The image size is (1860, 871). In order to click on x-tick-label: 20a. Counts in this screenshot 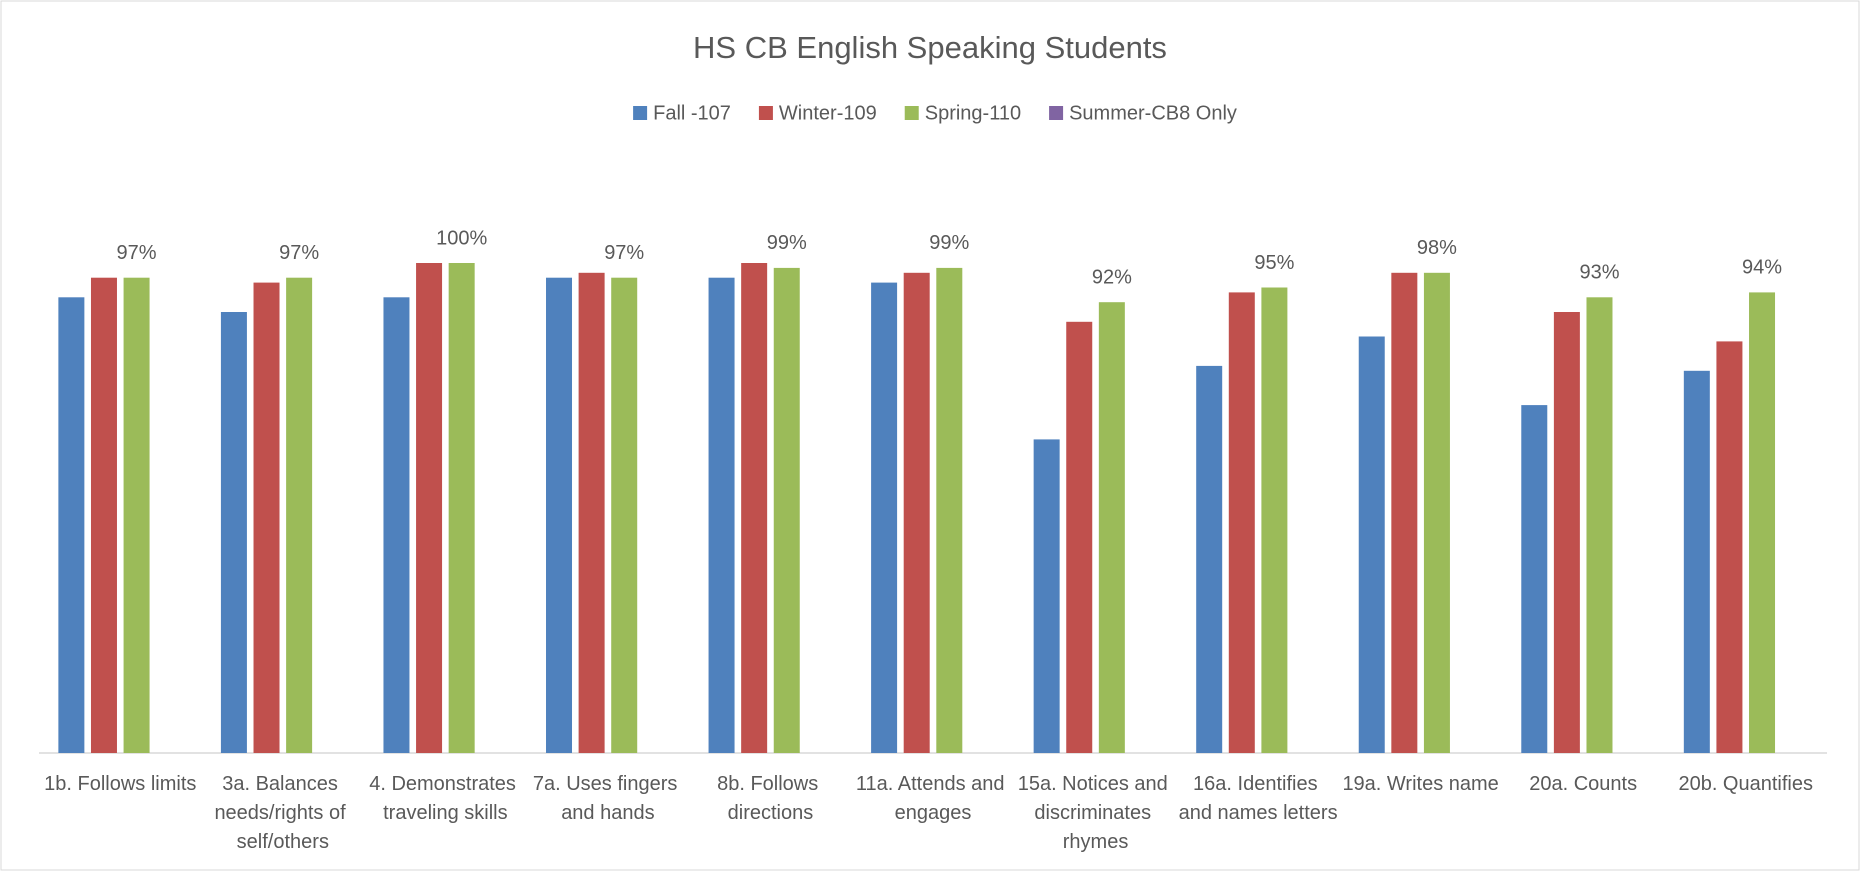, I will do `click(1583, 784)`.